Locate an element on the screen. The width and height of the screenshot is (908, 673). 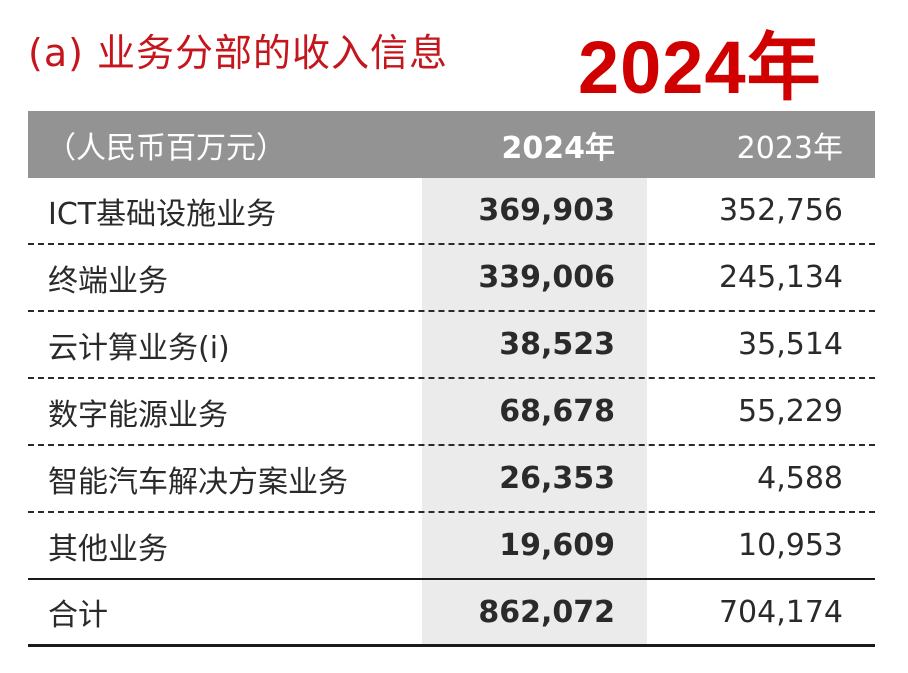
row-previous-value: 55,229 is located at coordinates (790, 411).